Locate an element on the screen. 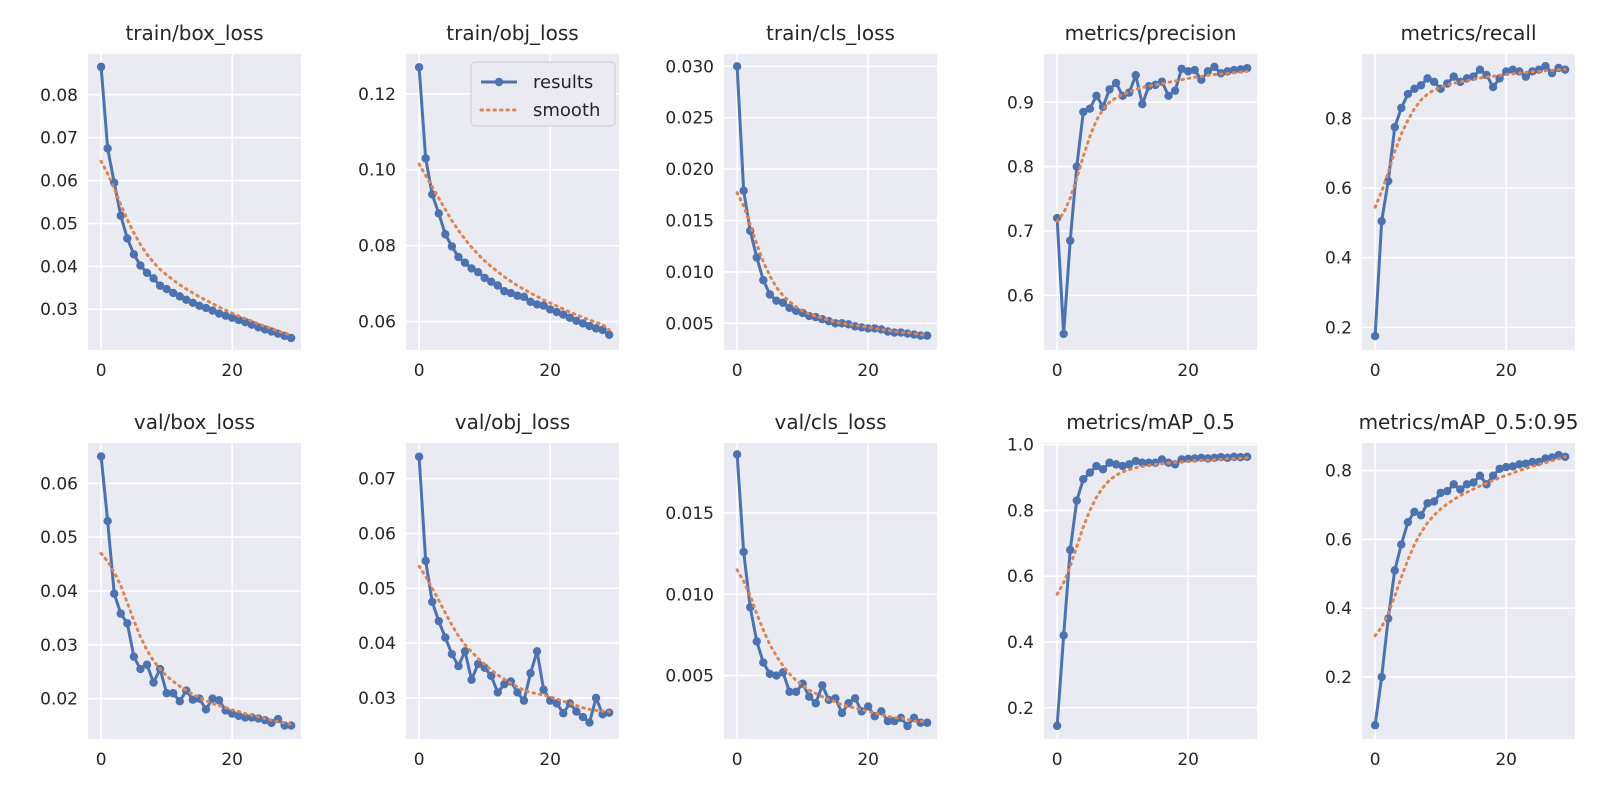 Image resolution: width=1600 pixels, height=800 pixels. subplot-title: metrics/mAP_0.5:0.95 is located at coordinates (1469, 422).